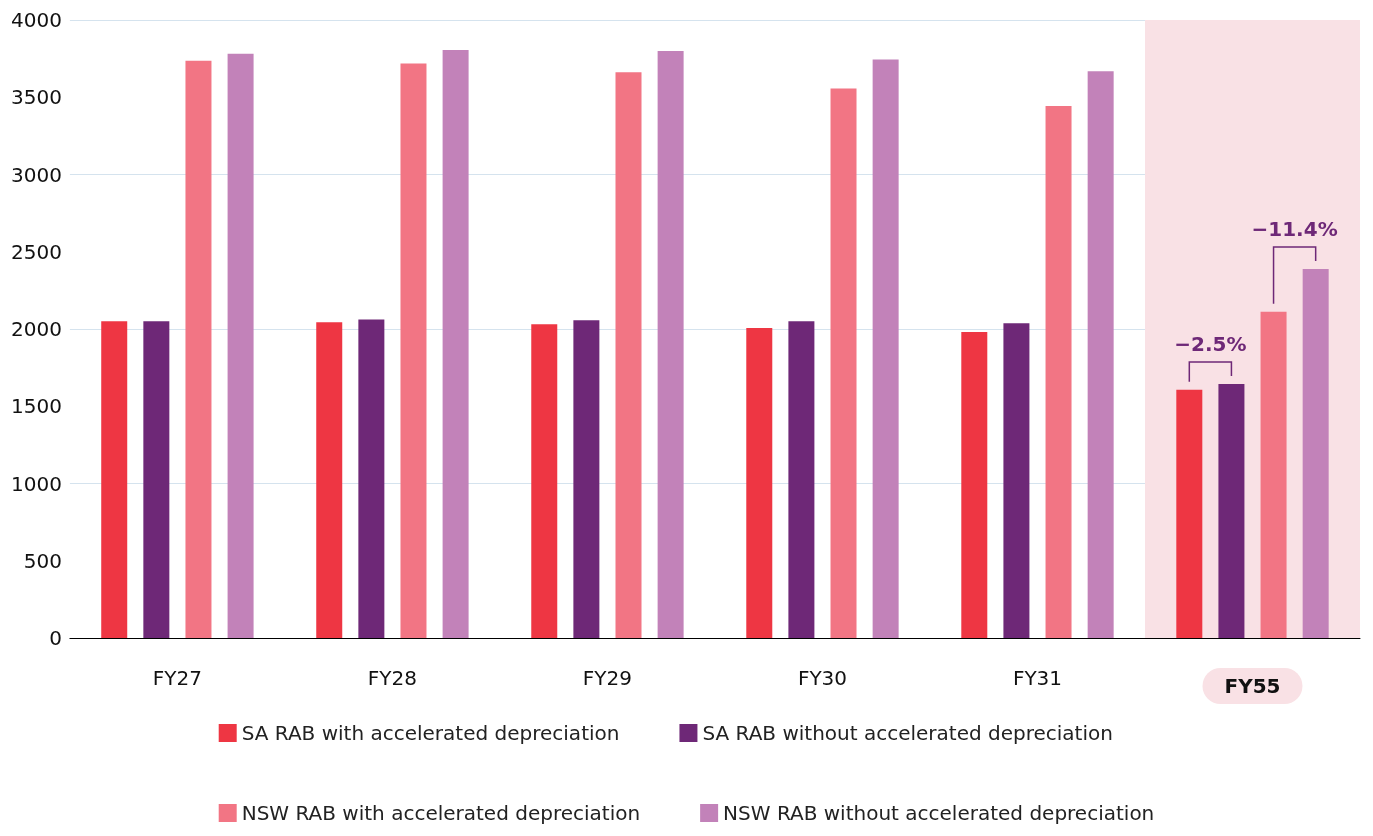 The width and height of the screenshot is (1373, 836). Describe the element at coordinates (441, 813) in the screenshot. I see `legend-label: NSW RAB with accelerated depreciation` at that location.